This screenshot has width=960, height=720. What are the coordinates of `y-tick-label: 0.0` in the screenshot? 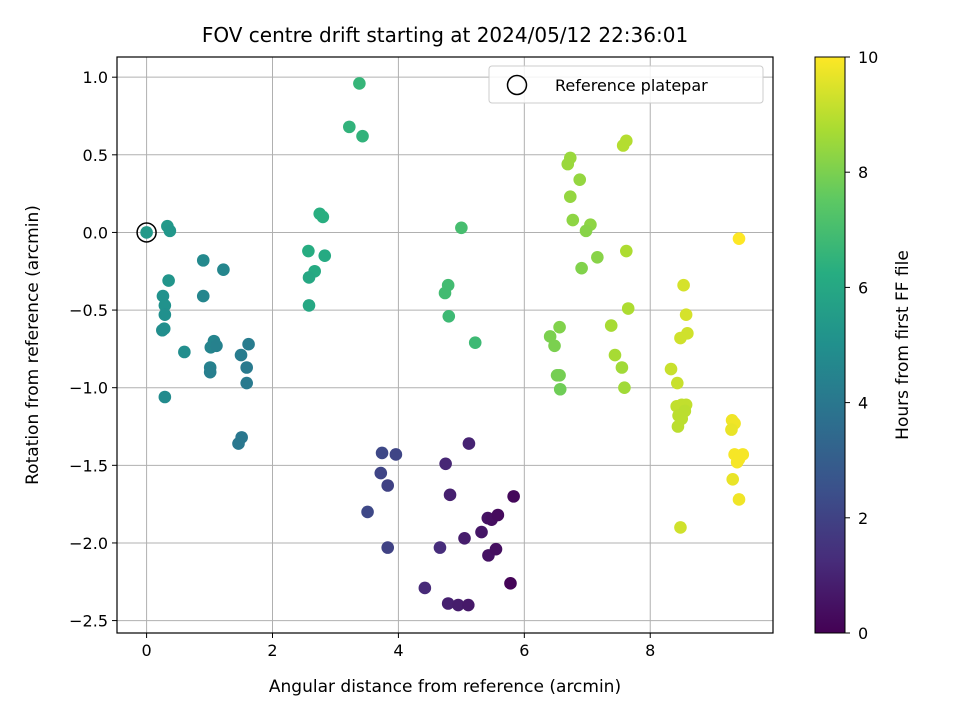 It's located at (95, 232).